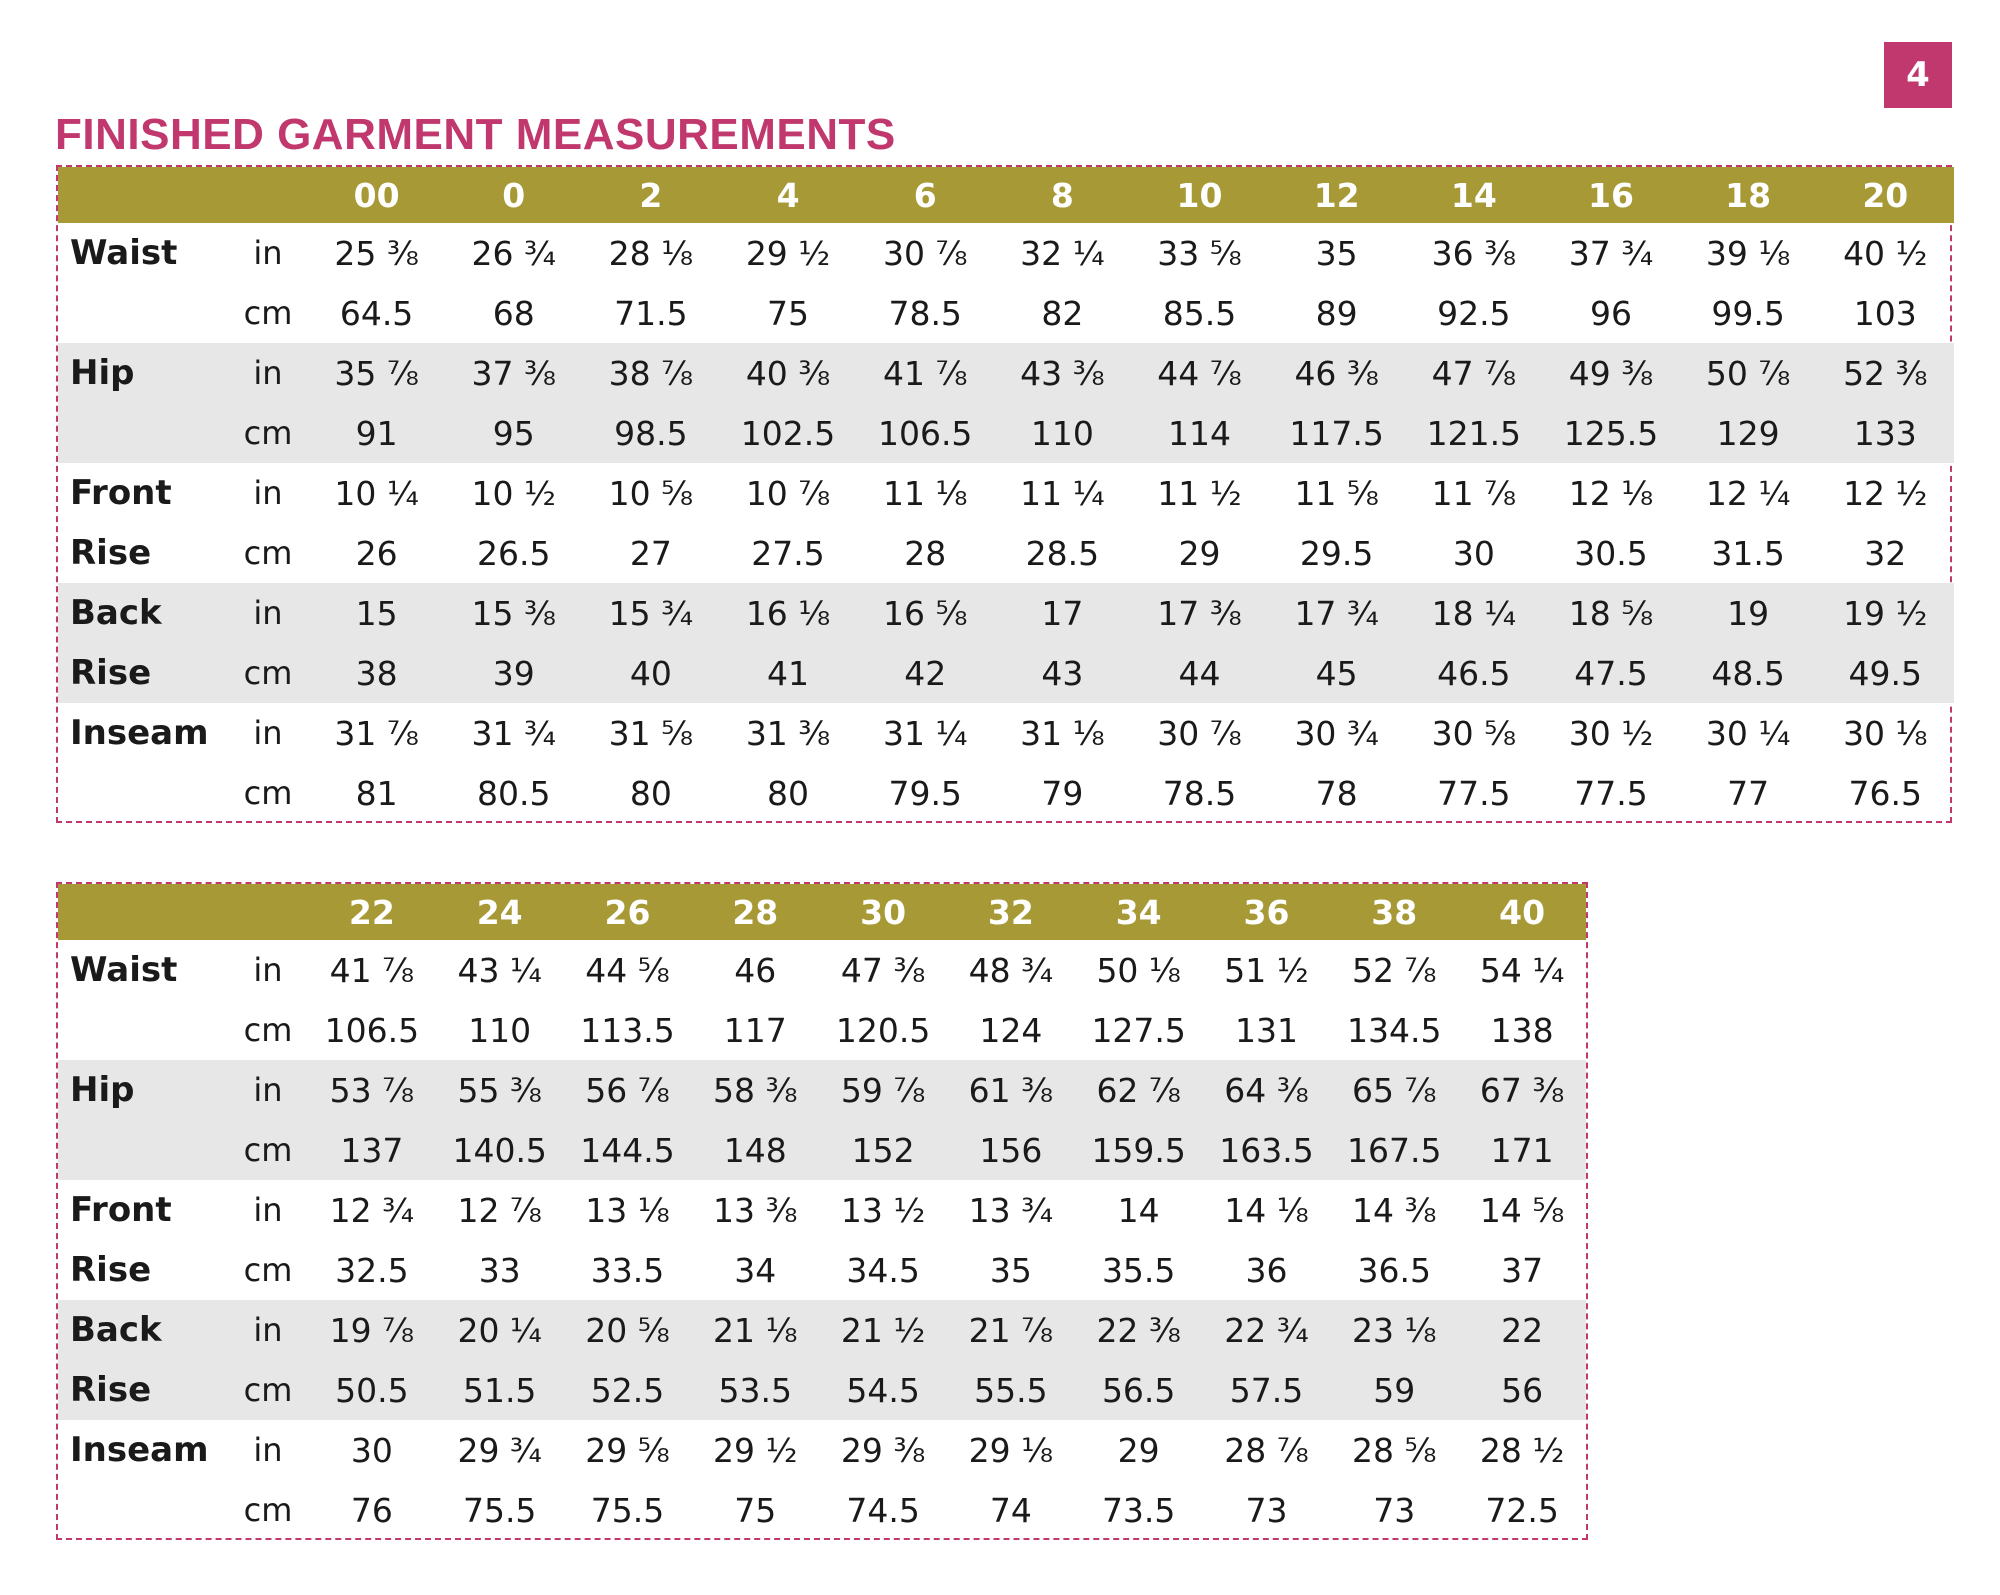 This screenshot has width=2000, height=1595. Describe the element at coordinates (371, 912) in the screenshot. I see `size-header-cell: 22` at that location.